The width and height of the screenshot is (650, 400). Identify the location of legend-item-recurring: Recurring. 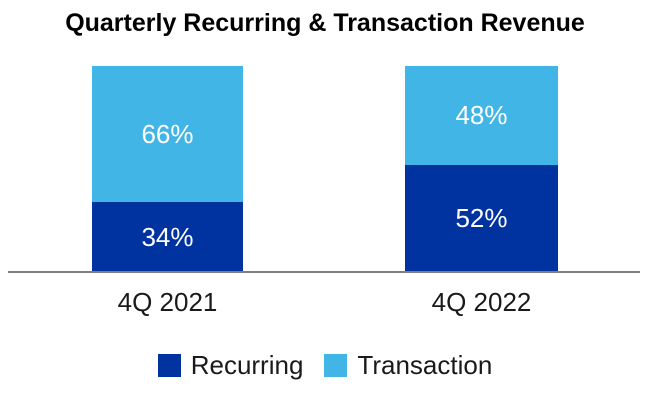
(230, 365).